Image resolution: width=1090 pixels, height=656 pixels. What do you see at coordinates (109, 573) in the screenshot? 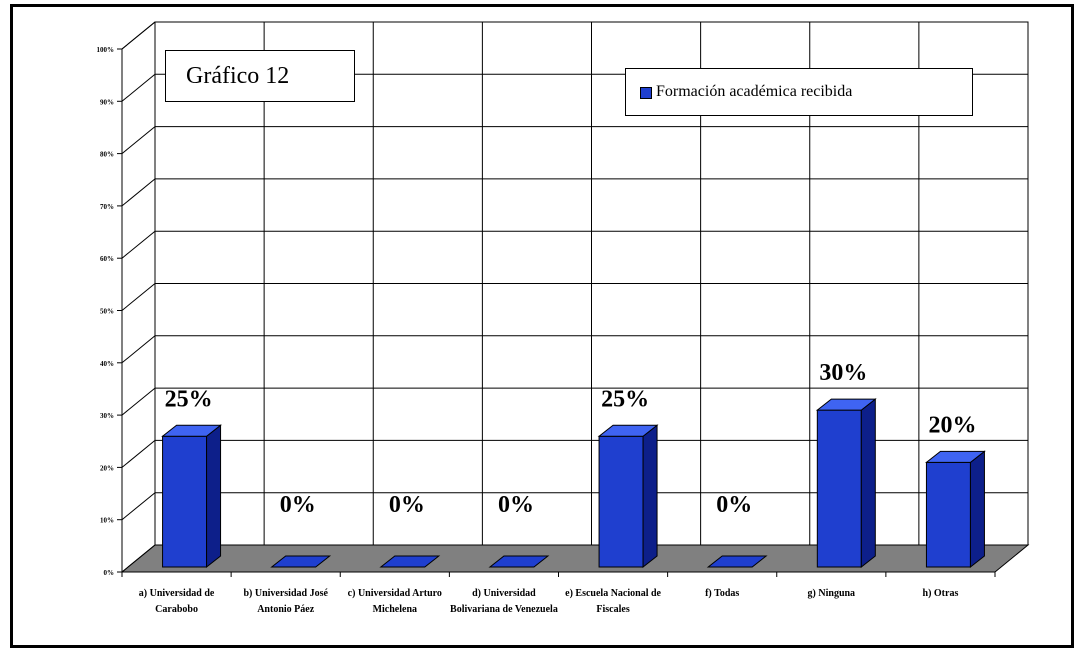
I see `y-tick-label: 0%` at bounding box center [109, 573].